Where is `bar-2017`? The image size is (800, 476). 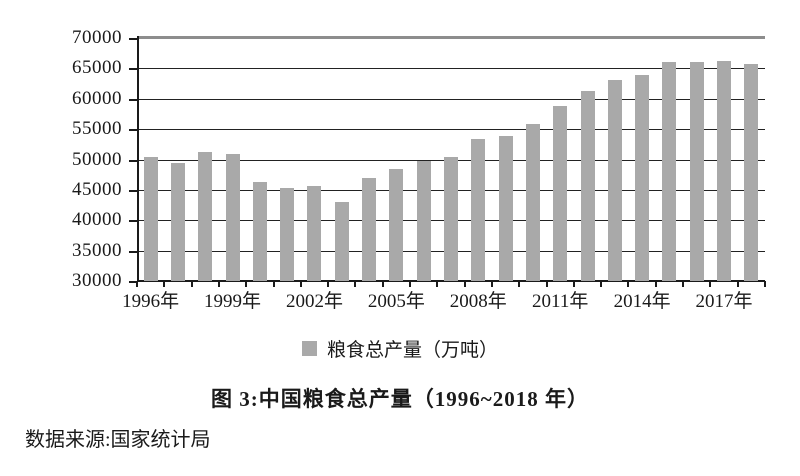
bar-2017 is located at coordinates (724, 171).